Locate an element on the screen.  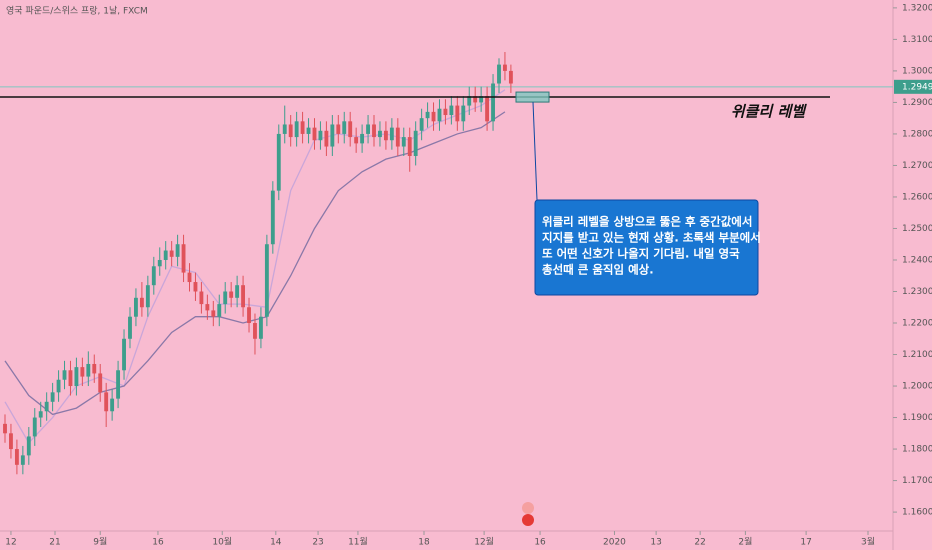
x-tick-label: 13 is located at coordinates (655, 543).